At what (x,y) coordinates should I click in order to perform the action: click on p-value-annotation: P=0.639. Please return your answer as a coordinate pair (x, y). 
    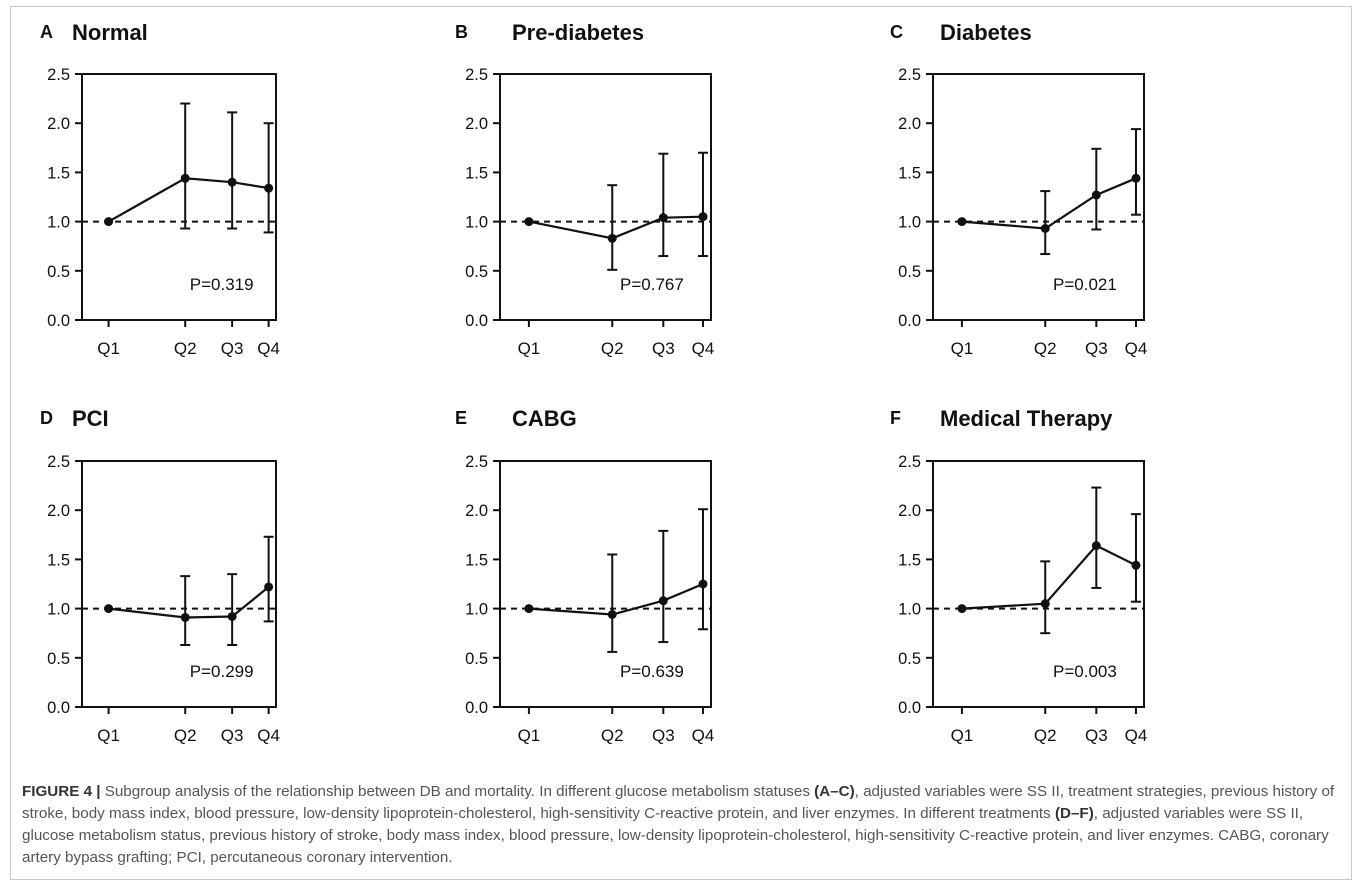
    Looking at the image, I should click on (652, 671).